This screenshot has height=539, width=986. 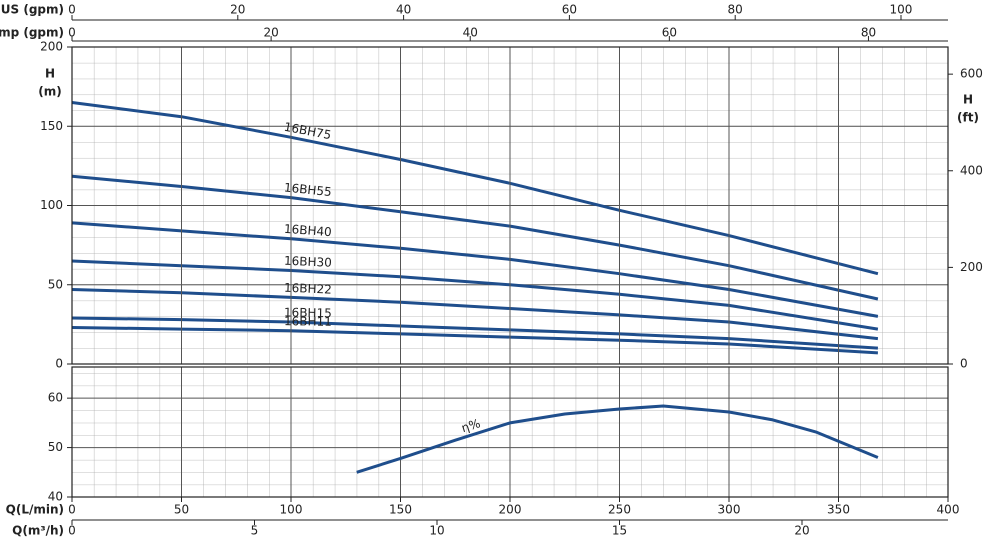 I want to click on curve-label: 16BH55, so click(x=307, y=189).